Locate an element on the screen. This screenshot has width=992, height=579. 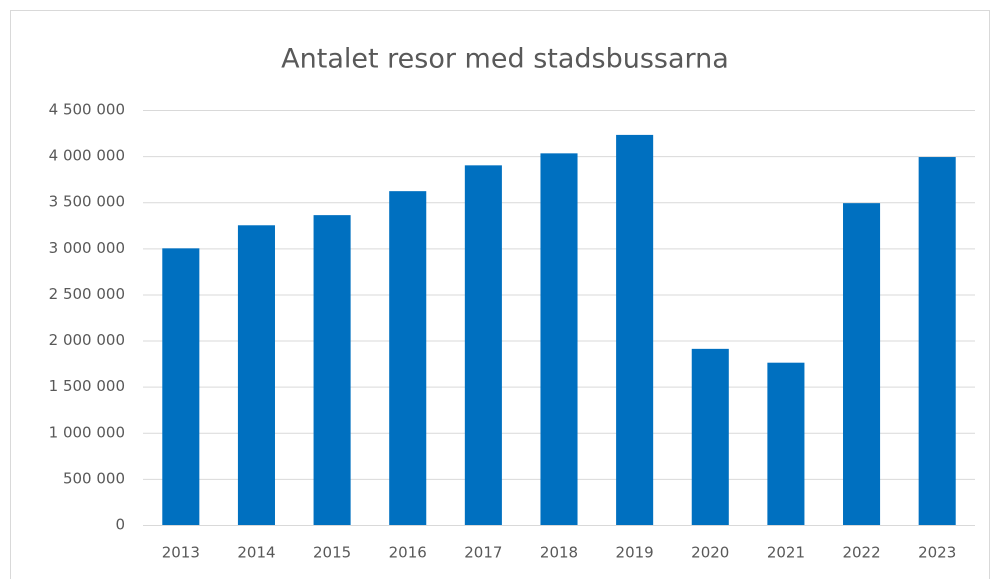
x-tick-label: 2021 is located at coordinates (786, 553).